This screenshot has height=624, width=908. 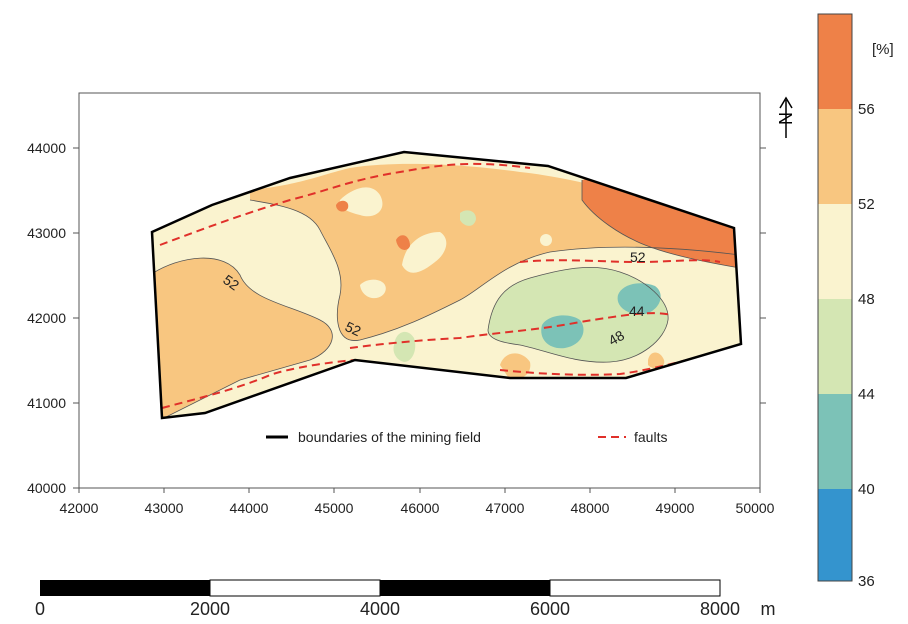 I want to click on contour-label: 48, so click(x=617, y=338).